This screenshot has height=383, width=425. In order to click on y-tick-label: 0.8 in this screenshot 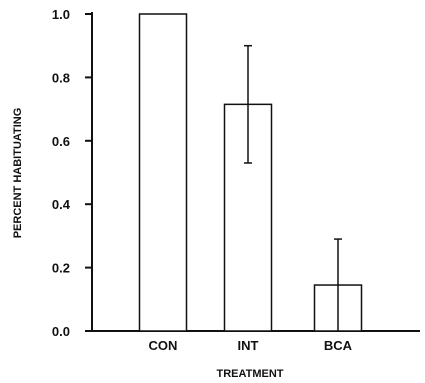, I will do `click(61, 77)`.